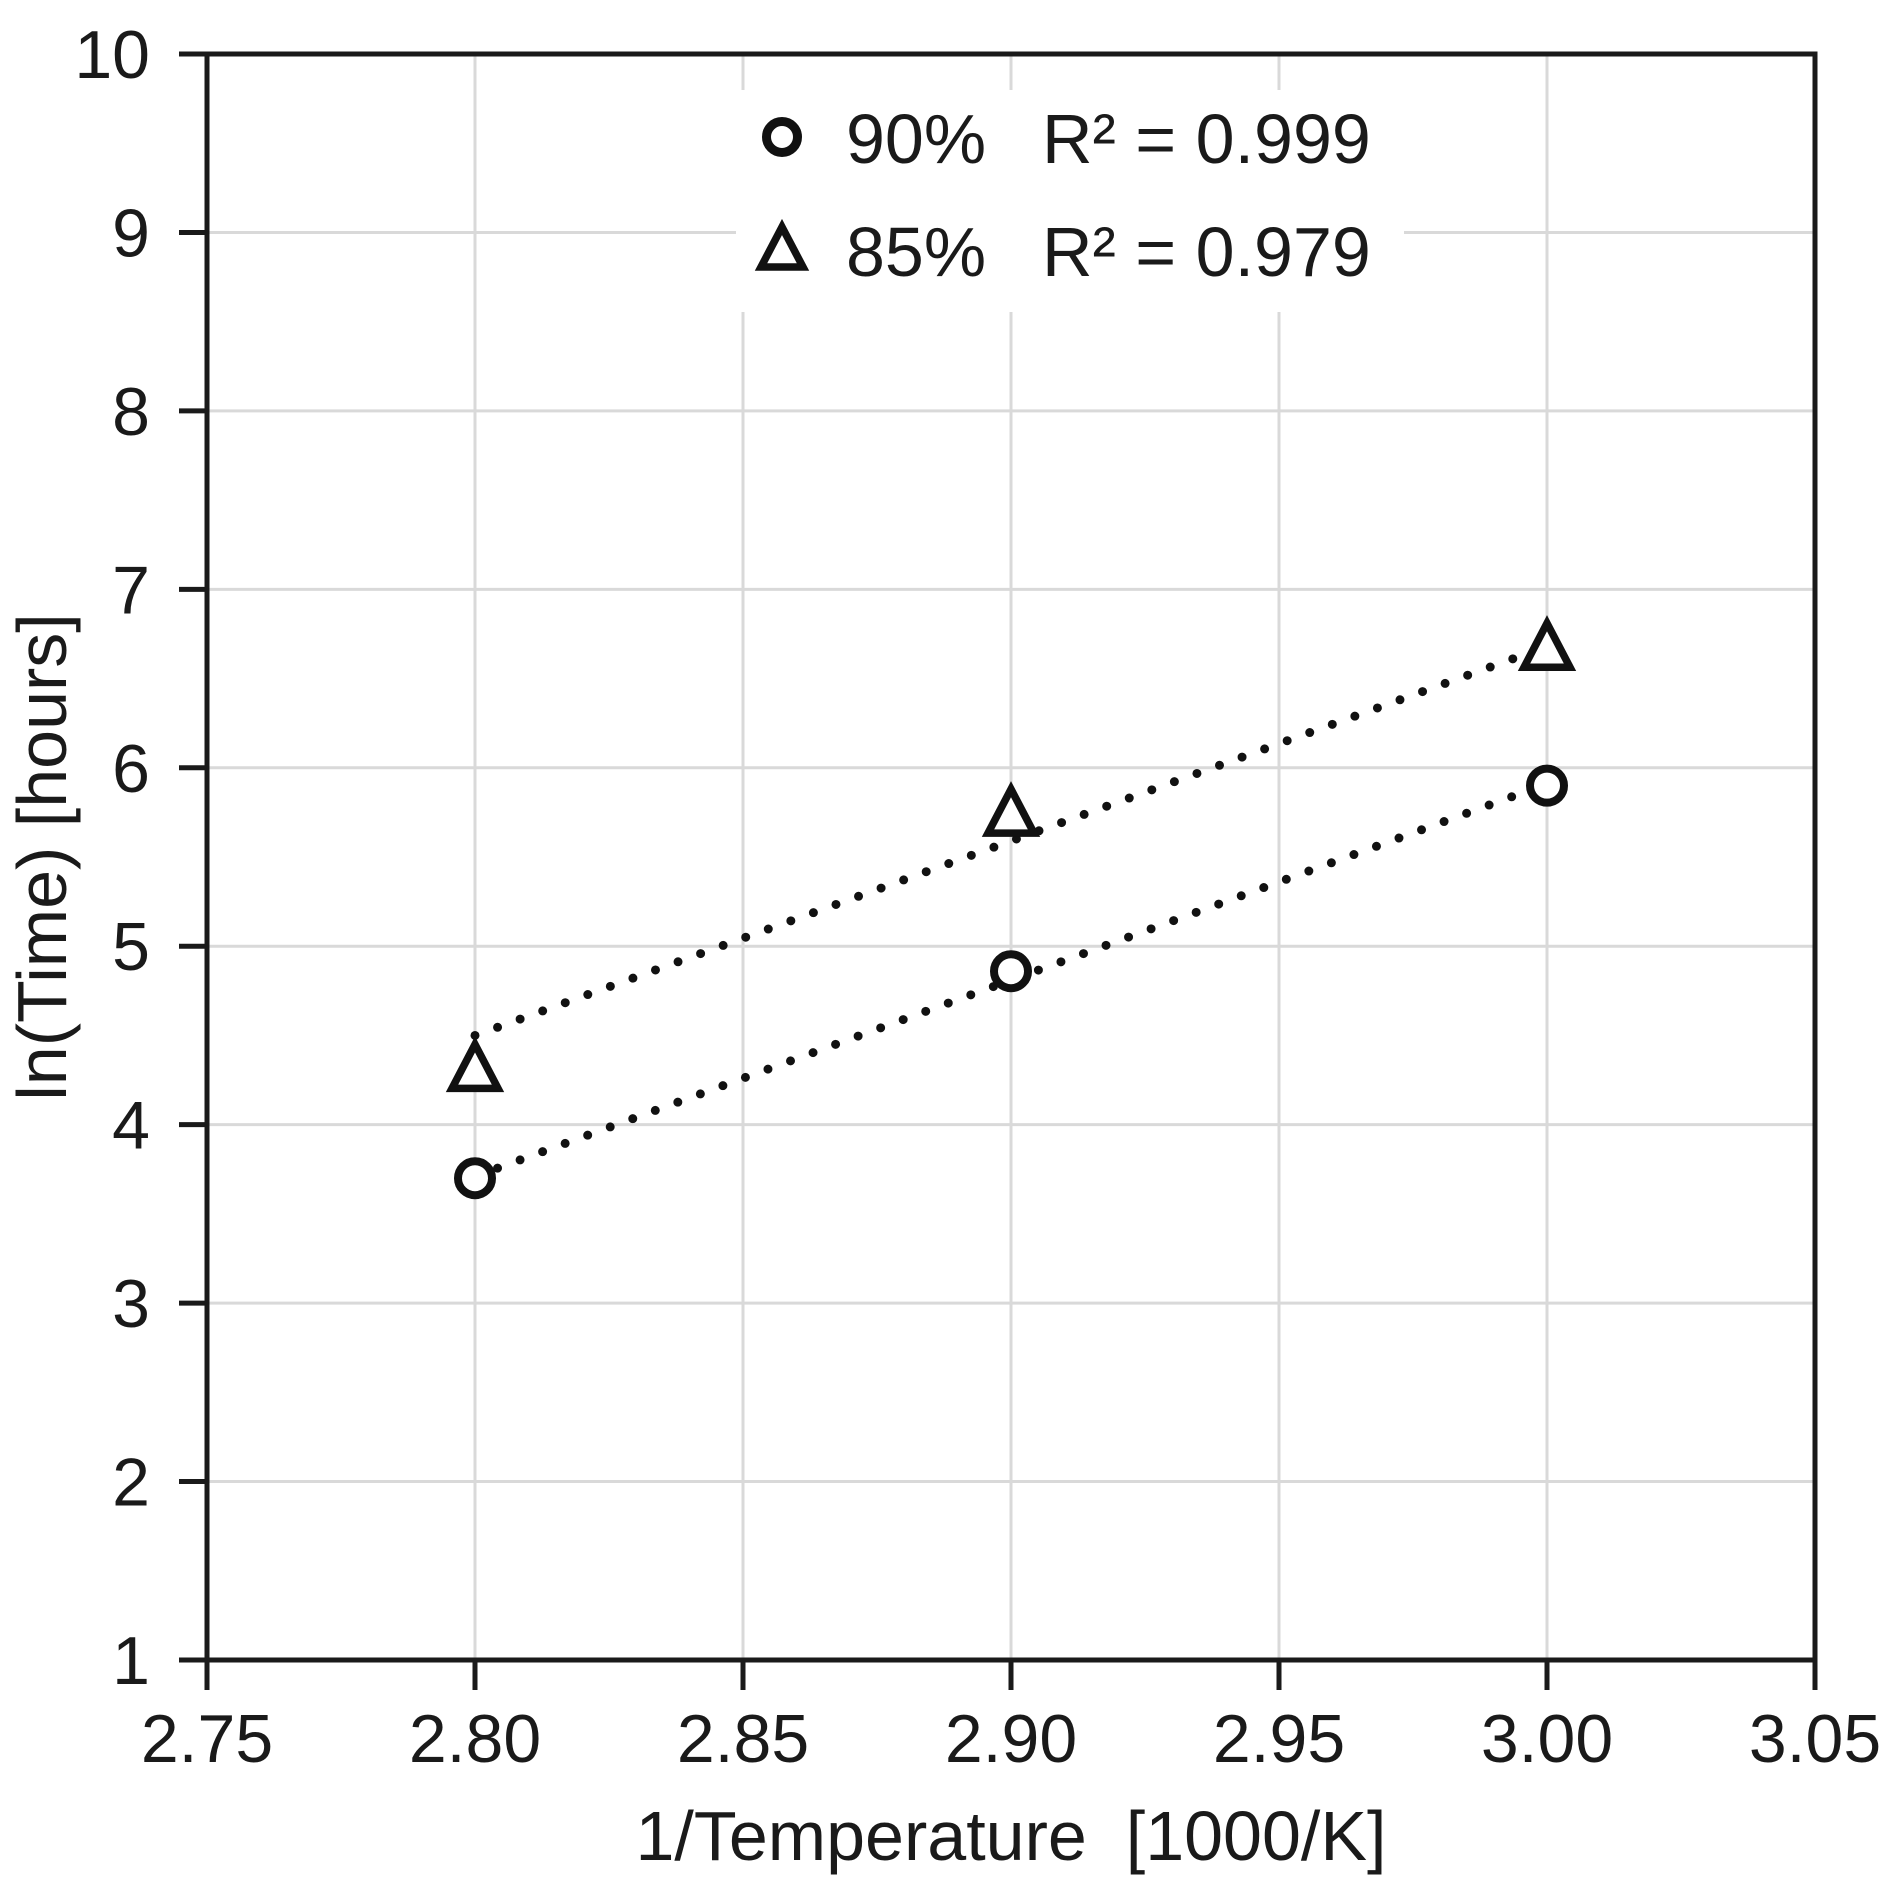  Describe the element at coordinates (743, 1739) in the screenshot. I see `svg-text: 2.85` at that location.